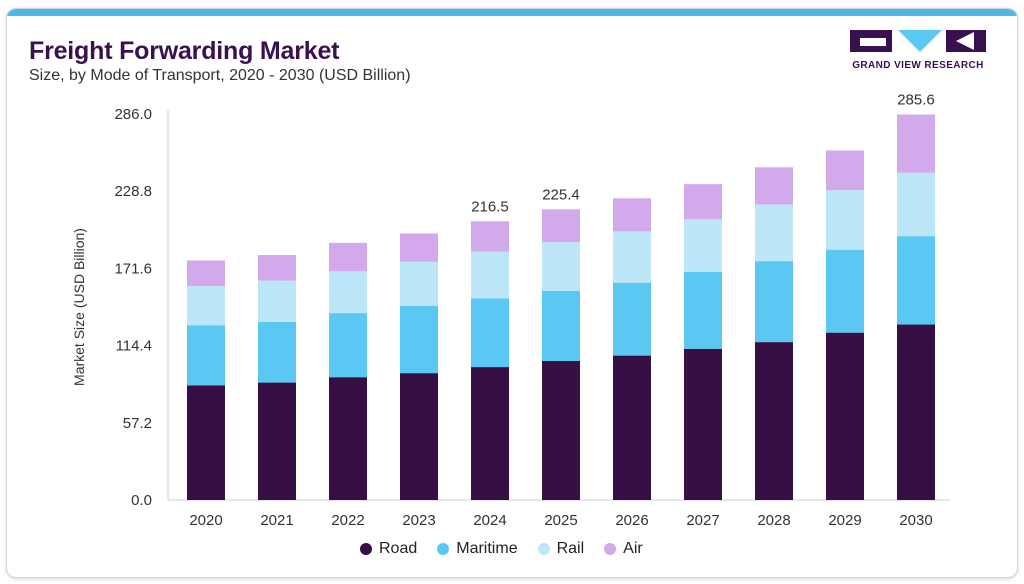 Image resolution: width=1024 pixels, height=584 pixels. I want to click on legend-item-rail: Rail, so click(561, 549).